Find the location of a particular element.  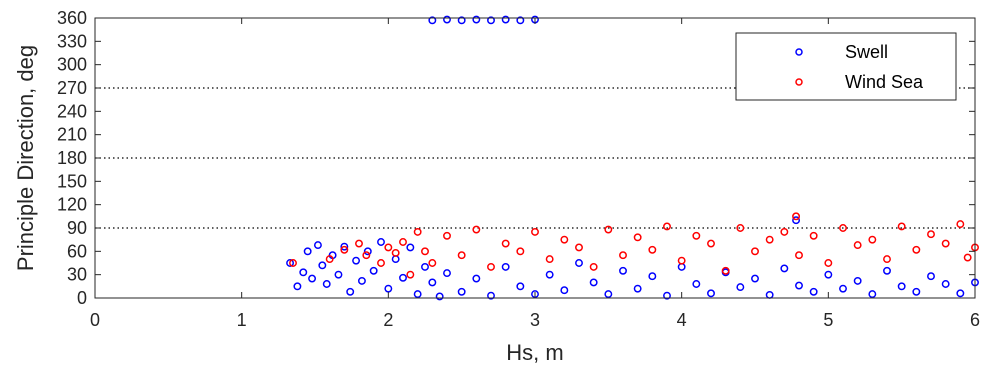

x-tick-label: 1 is located at coordinates (242, 320).